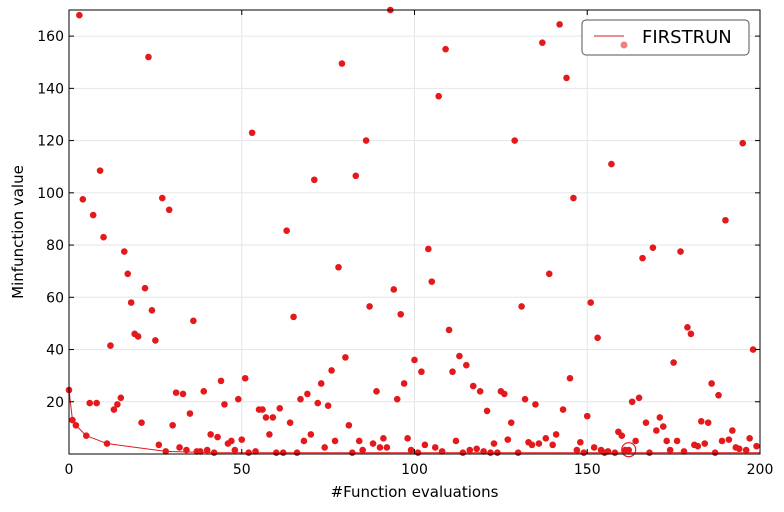 The image size is (784, 512). What do you see at coordinates (687, 37) in the screenshot?
I see `legend-label: FIRSTRUN` at bounding box center [687, 37].